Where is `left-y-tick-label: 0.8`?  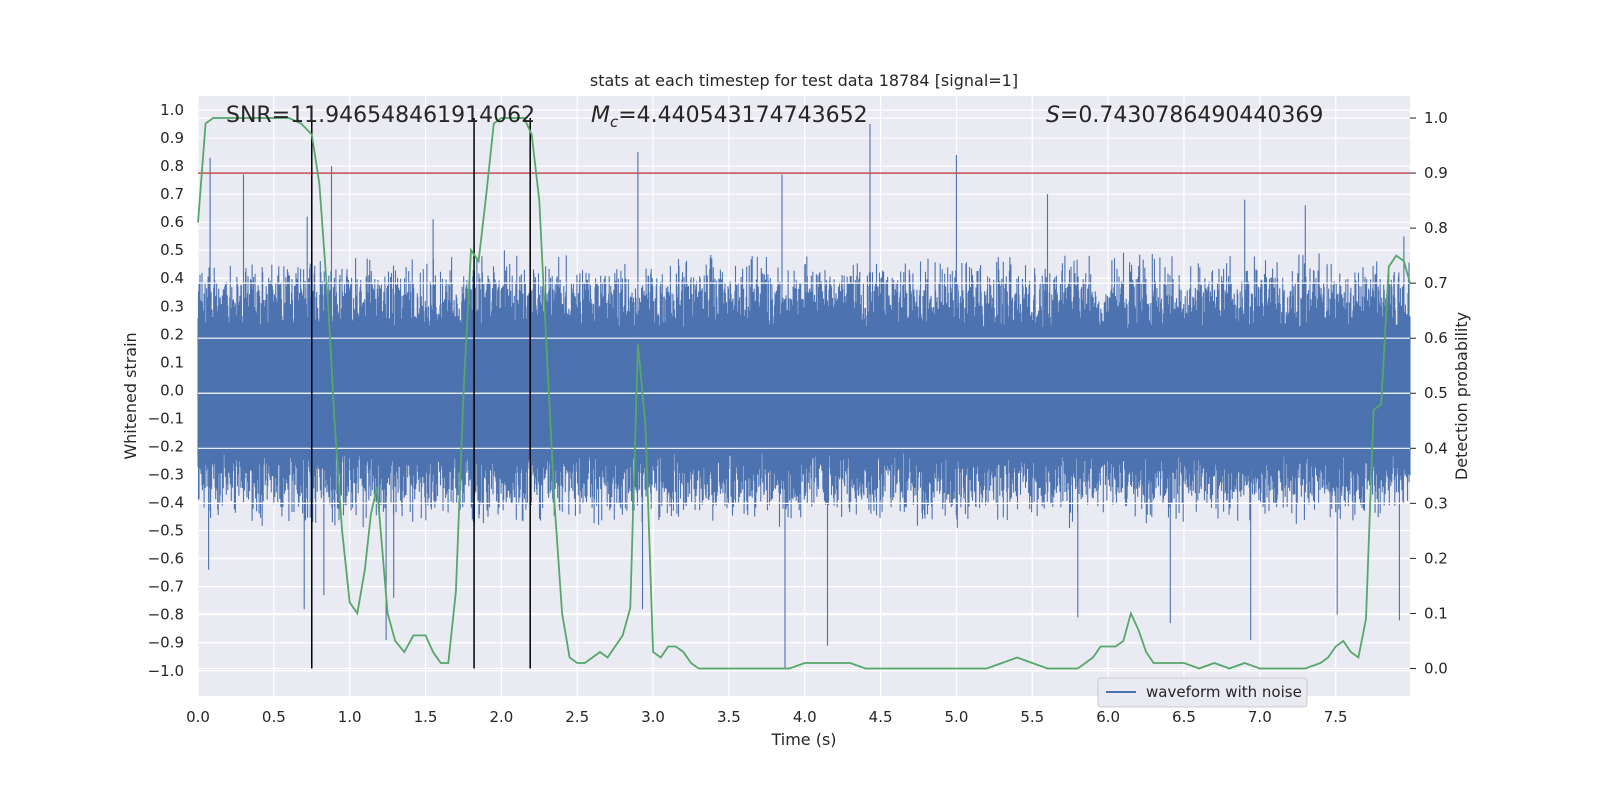
left-y-tick-label: 0.8 is located at coordinates (172, 166).